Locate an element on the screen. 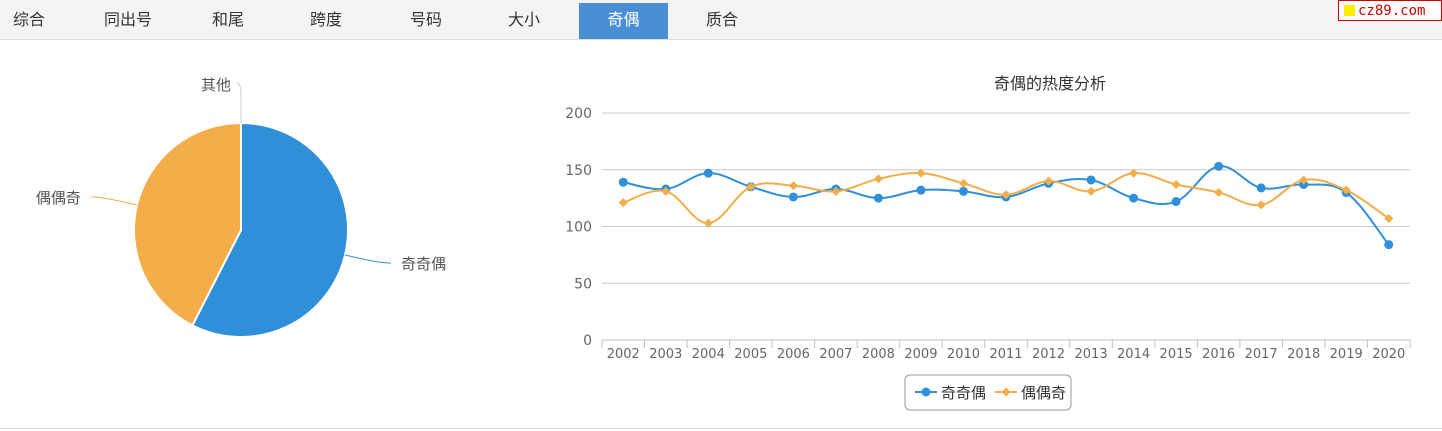  tab-summary: 综合 is located at coordinates (28, 19).